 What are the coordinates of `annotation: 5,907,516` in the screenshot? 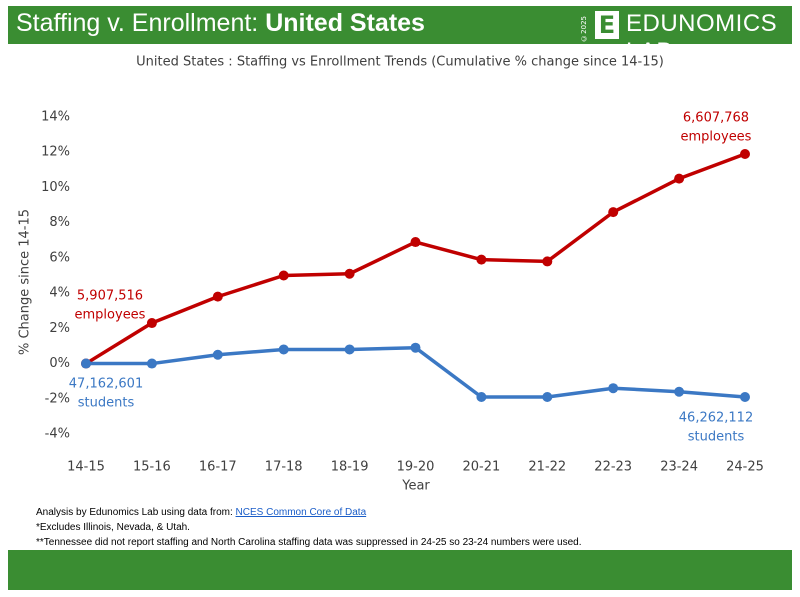 It's located at (110, 296).